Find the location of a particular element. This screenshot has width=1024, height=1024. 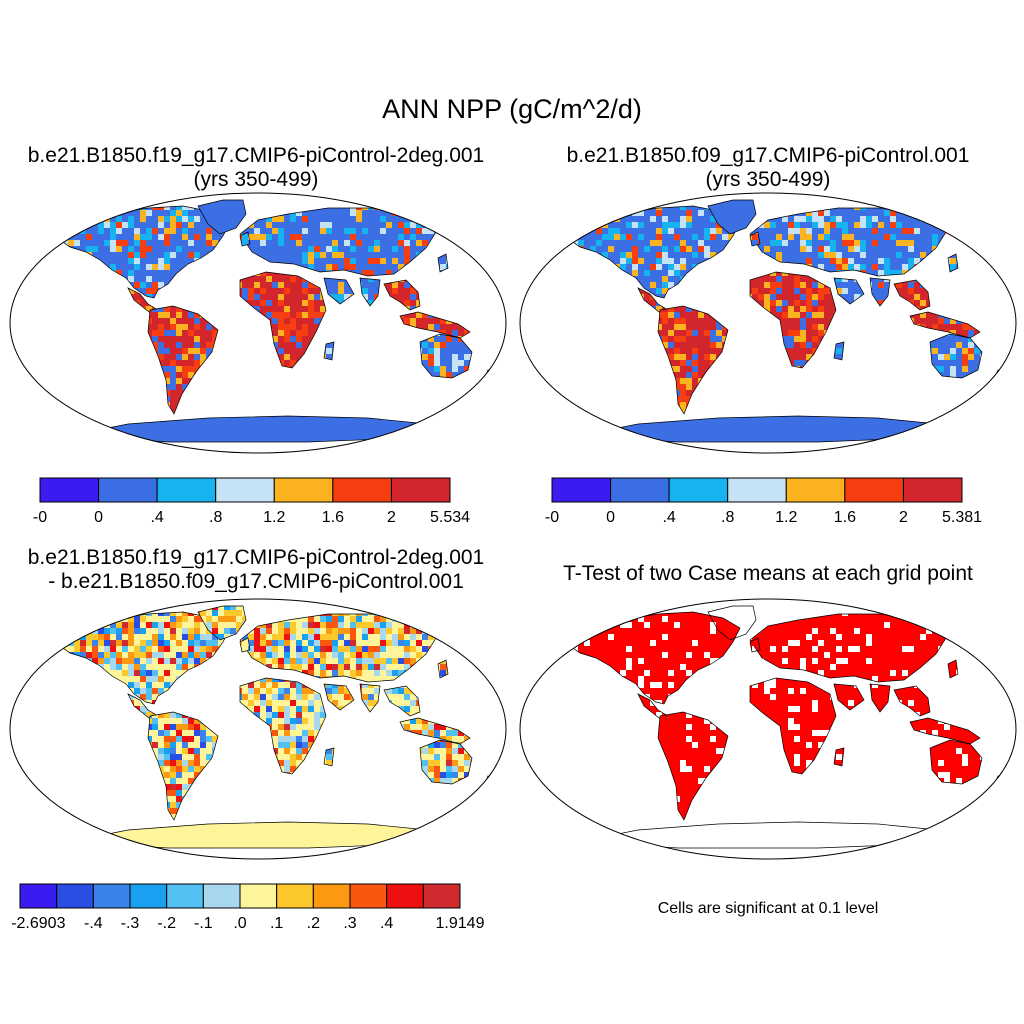

colorbar-label: .1 is located at coordinates (276, 923).